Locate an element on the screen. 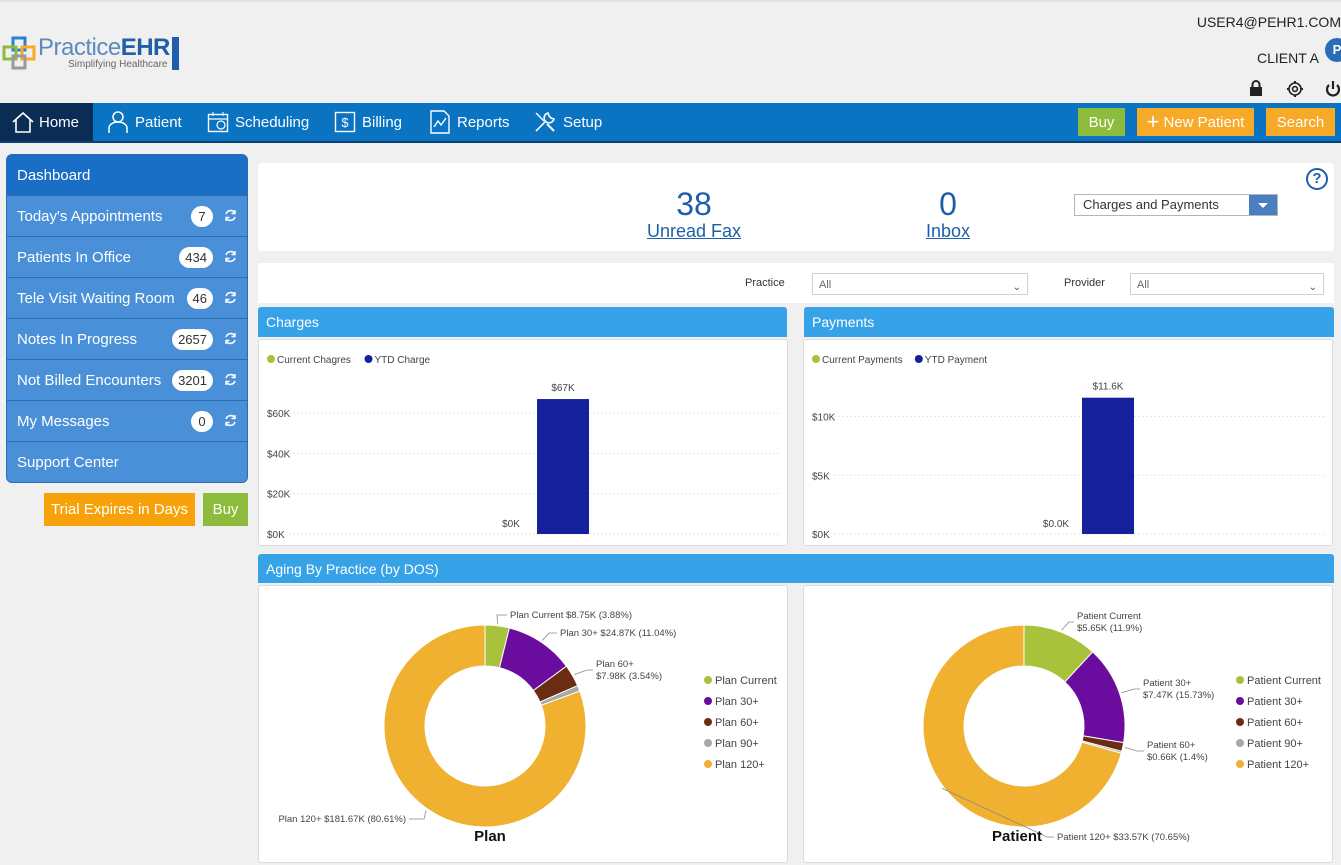 This screenshot has height=865, width=1341. report-type-select: Charges and Payments is located at coordinates (1176, 205).